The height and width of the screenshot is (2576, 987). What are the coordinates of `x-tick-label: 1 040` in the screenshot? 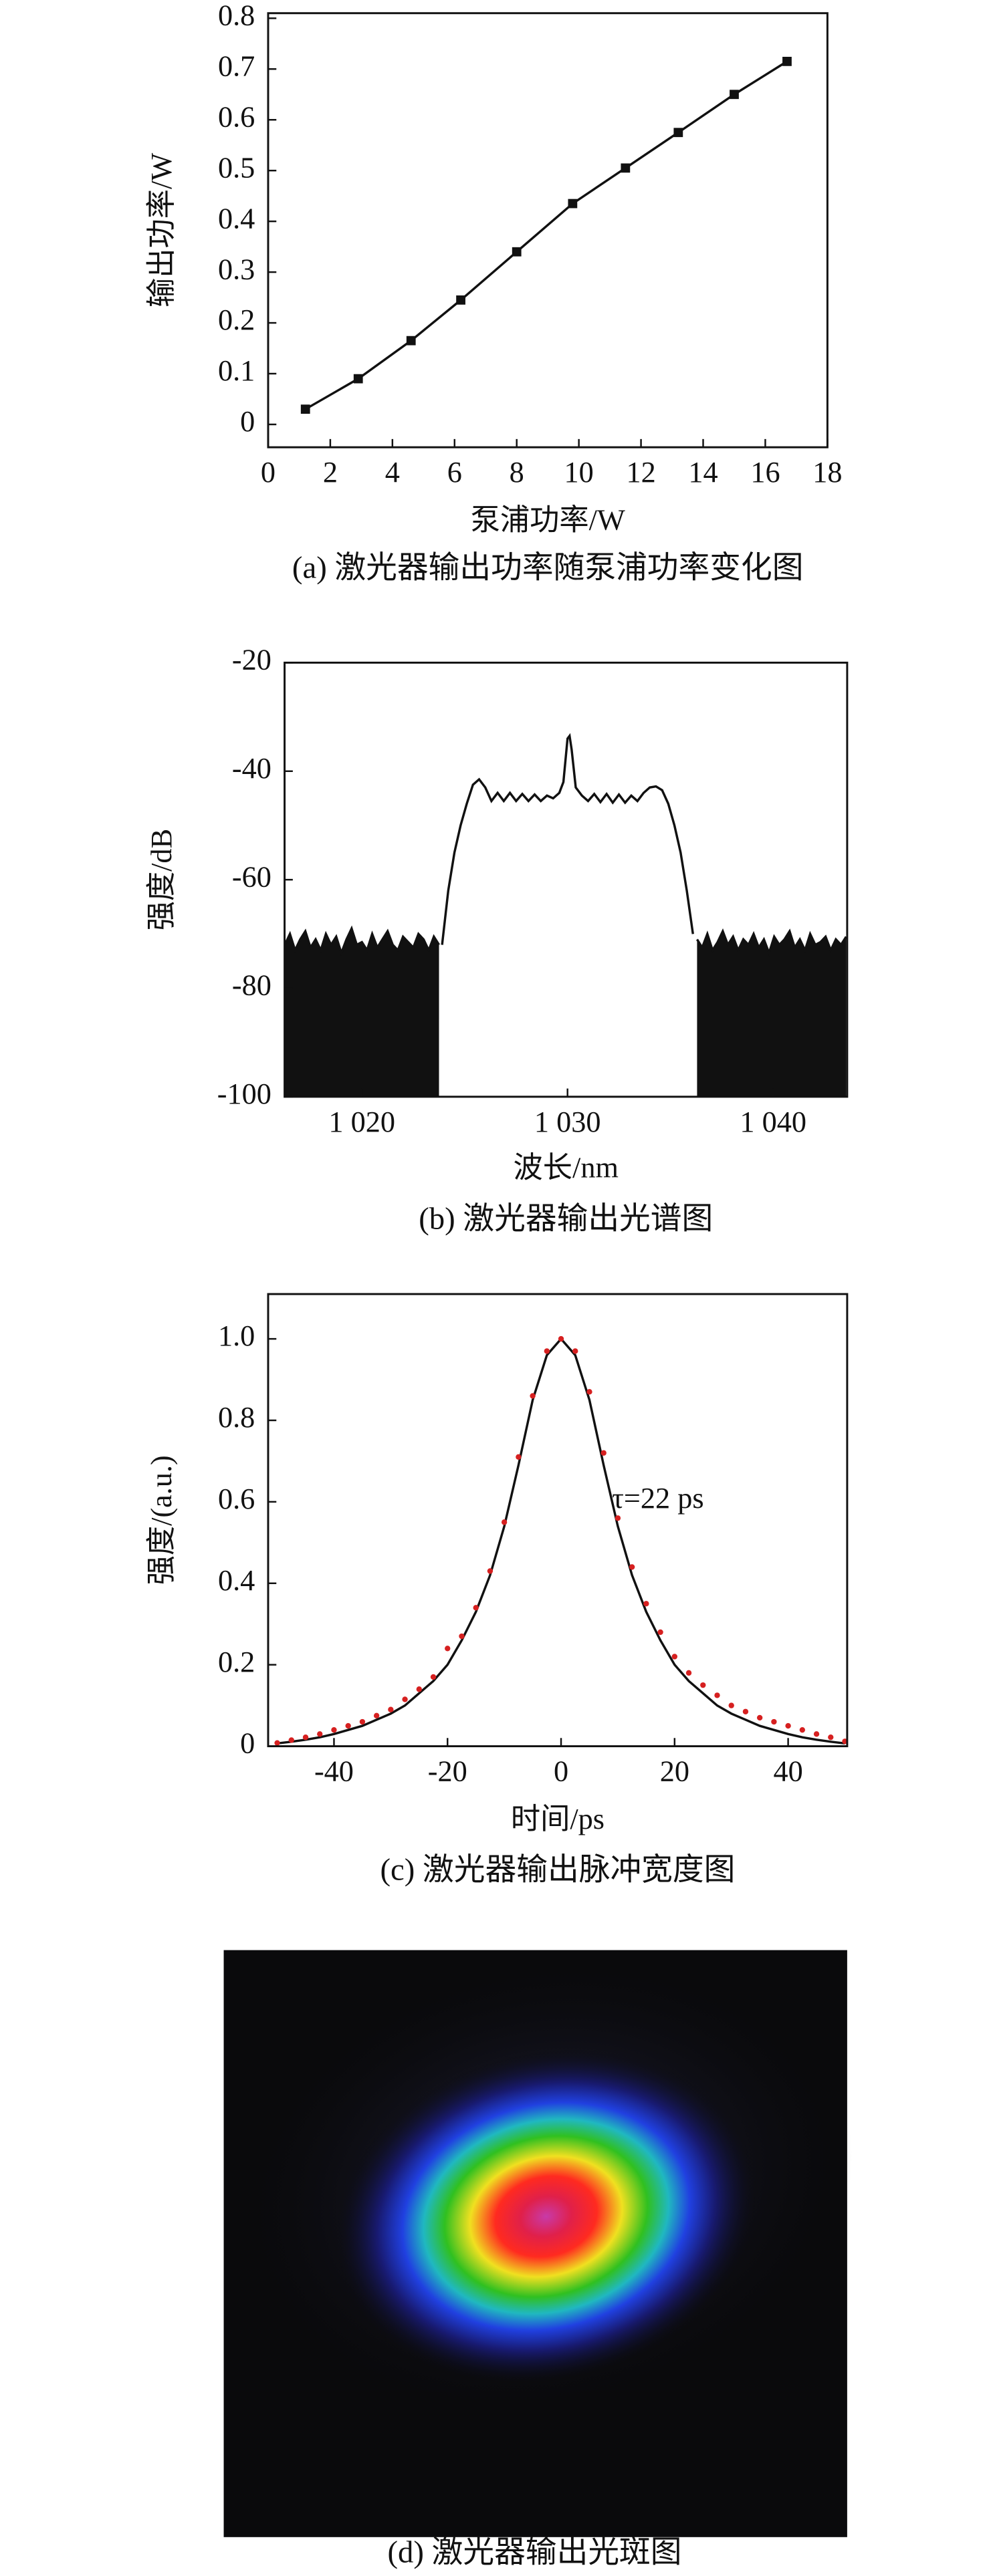 It's located at (773, 1122).